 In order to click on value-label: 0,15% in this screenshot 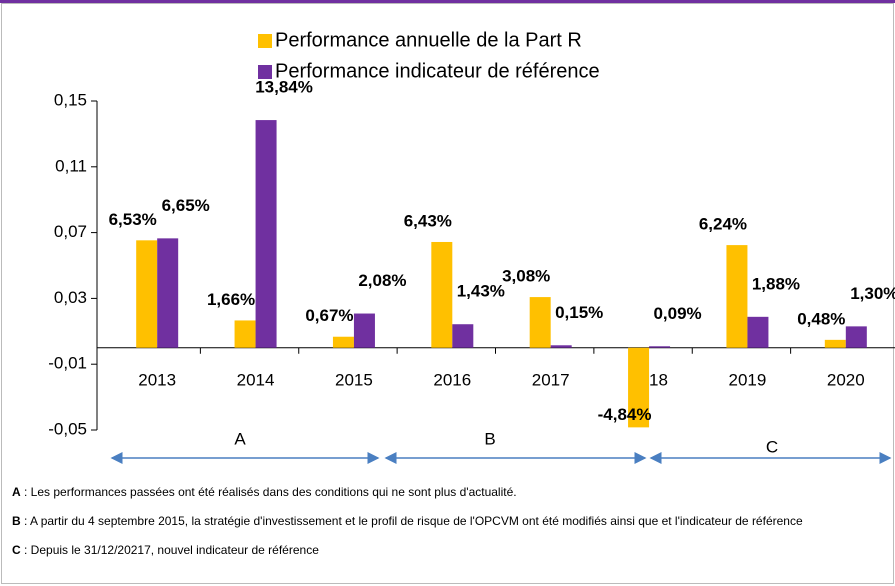, I will do `click(579, 312)`.